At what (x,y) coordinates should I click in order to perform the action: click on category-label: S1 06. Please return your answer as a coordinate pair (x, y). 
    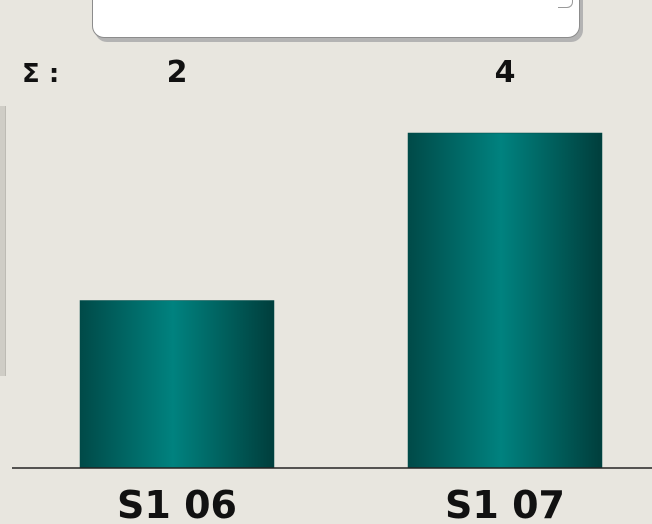
    Looking at the image, I should click on (177, 503).